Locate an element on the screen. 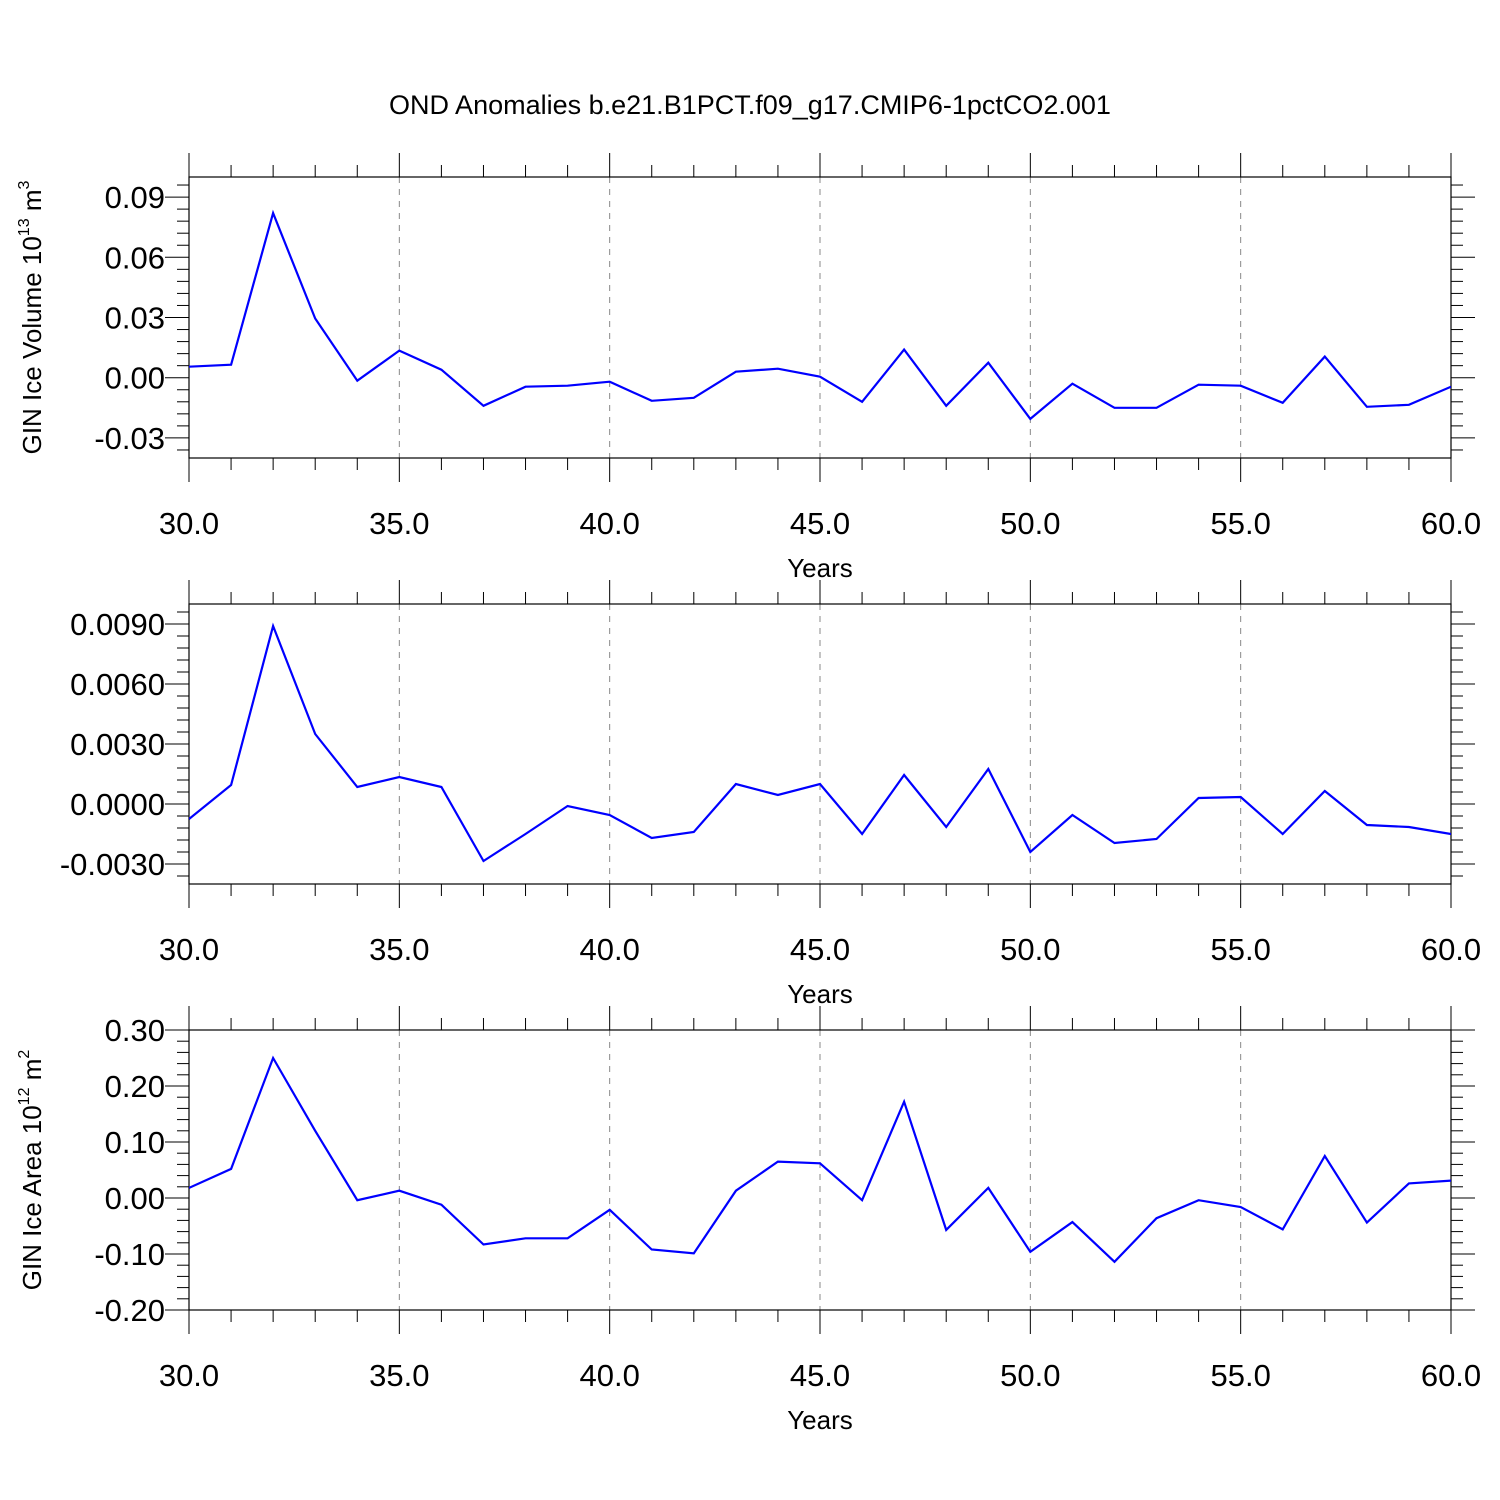  y-tick-label: -0.0030 is located at coordinates (112, 864).